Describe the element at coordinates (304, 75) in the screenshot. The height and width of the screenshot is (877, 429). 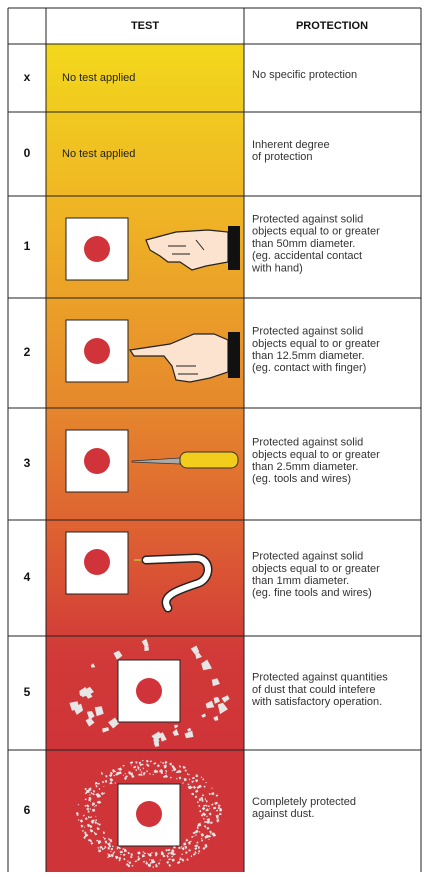
I see `protection-text: No specific protection` at that location.